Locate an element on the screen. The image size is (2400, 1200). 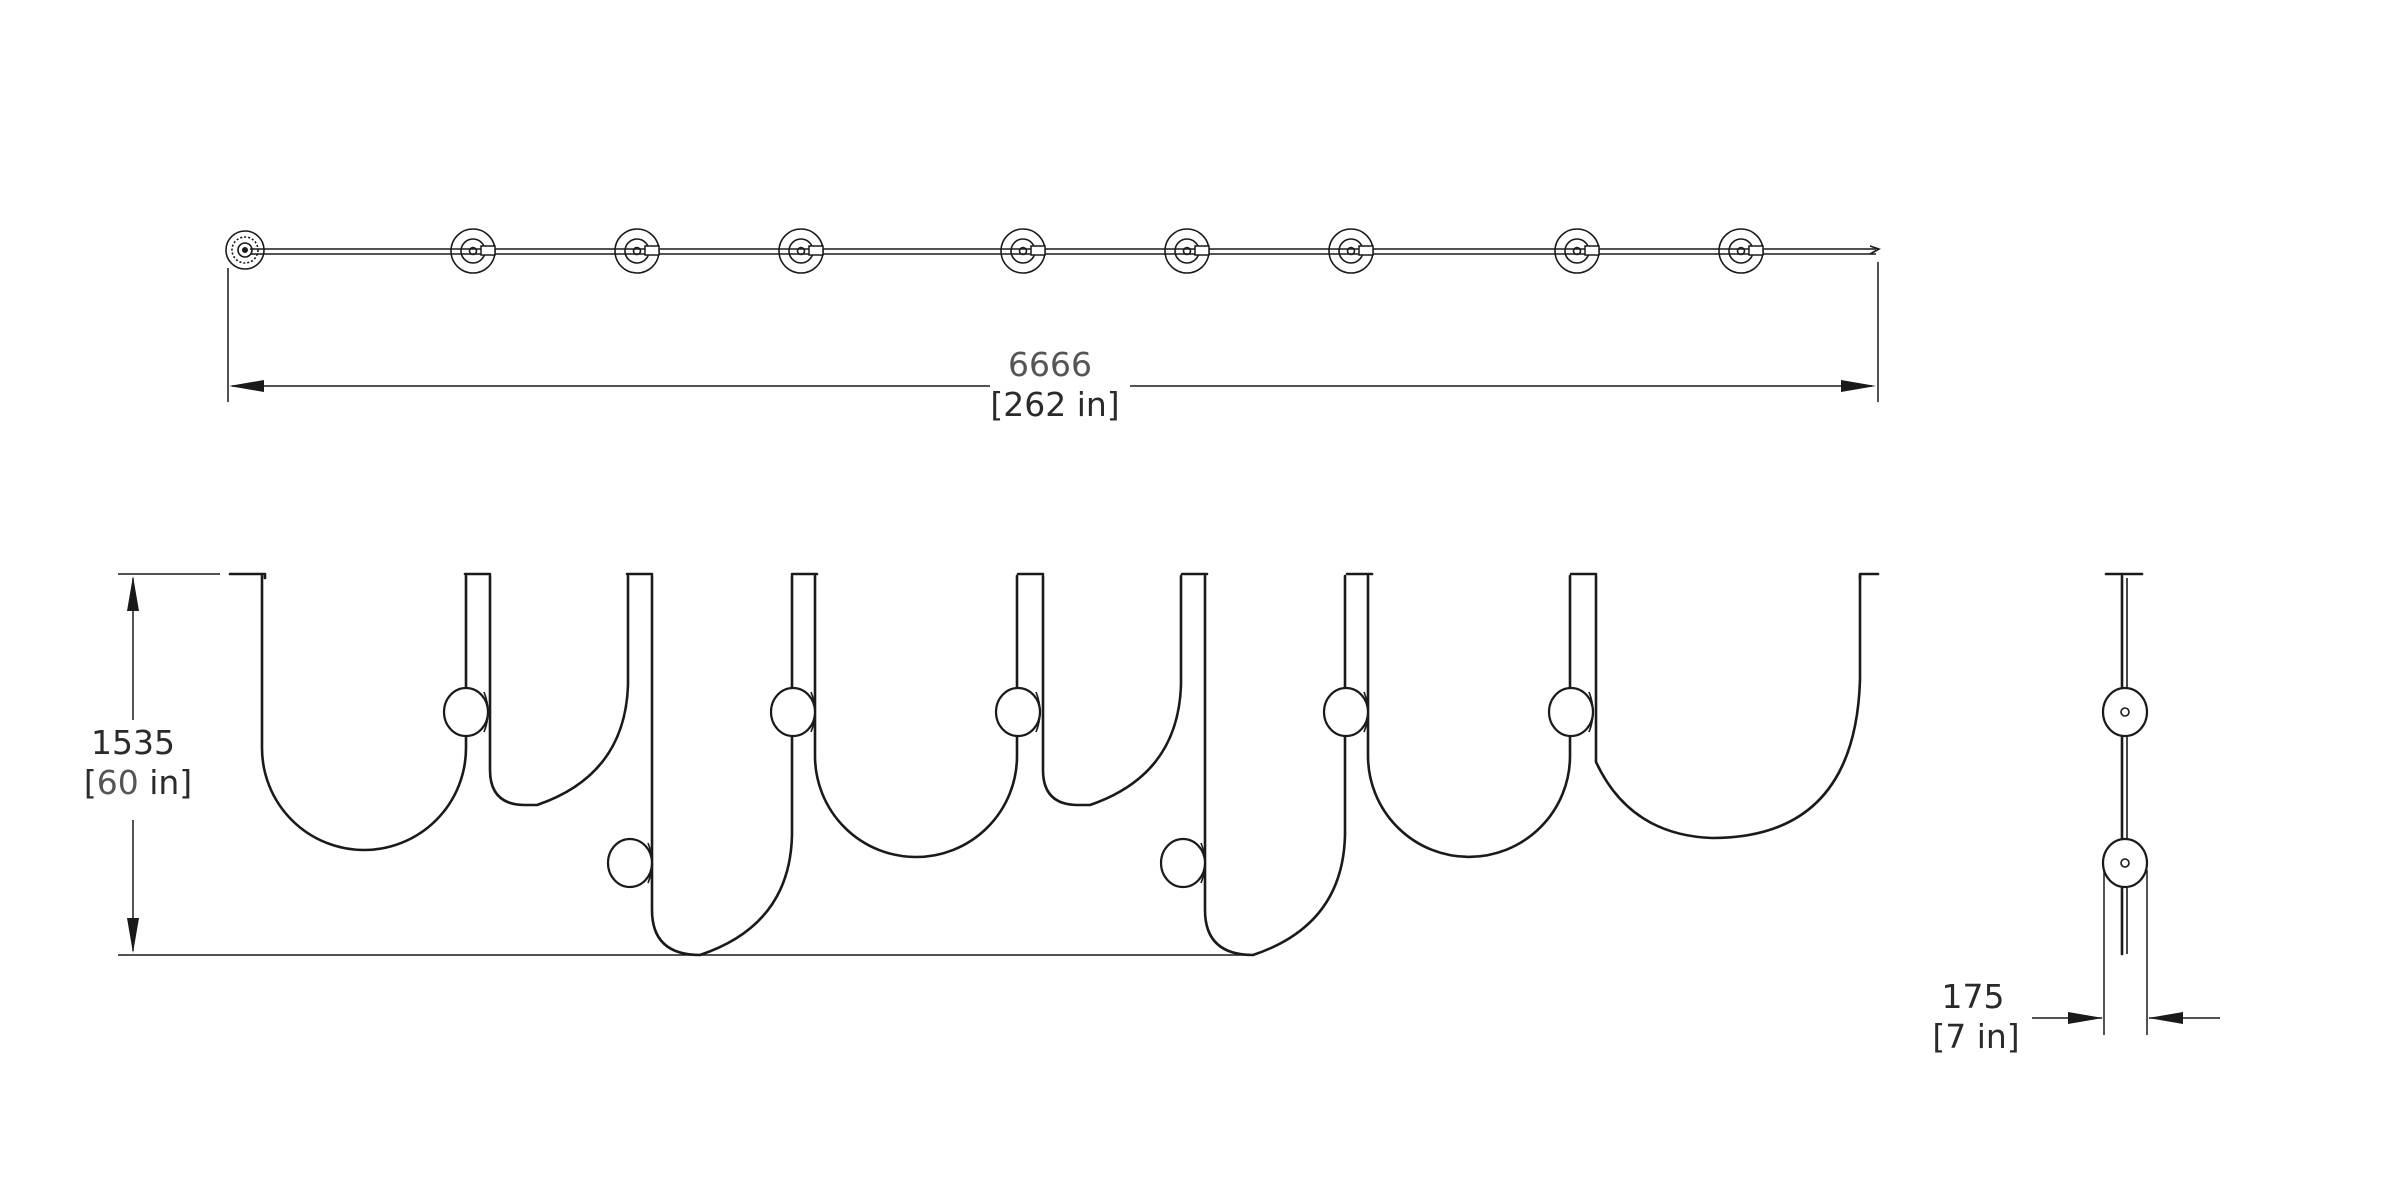
top-view is located at coordinates (1053, 251).